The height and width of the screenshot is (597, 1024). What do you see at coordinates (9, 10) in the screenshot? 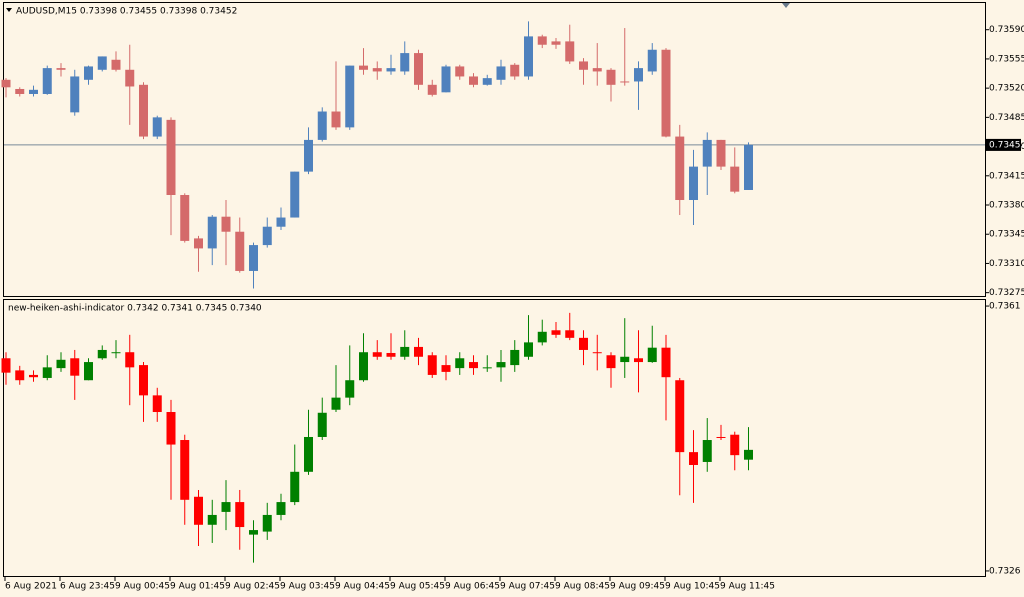
I see `menu-triangle` at bounding box center [9, 10].